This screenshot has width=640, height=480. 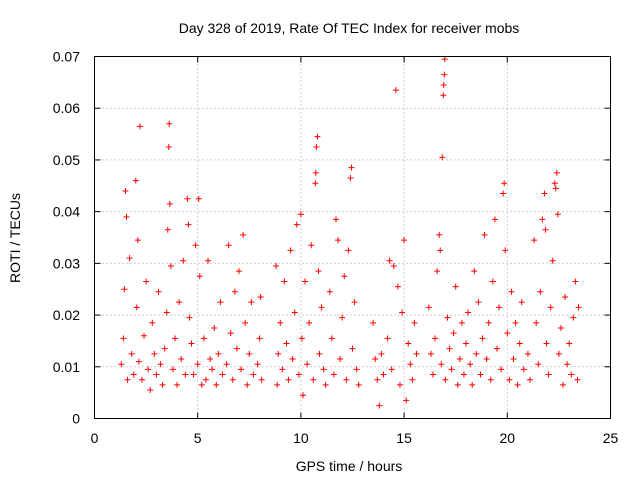 What do you see at coordinates (198, 438) in the screenshot?
I see `x-tick-label: 5` at bounding box center [198, 438].